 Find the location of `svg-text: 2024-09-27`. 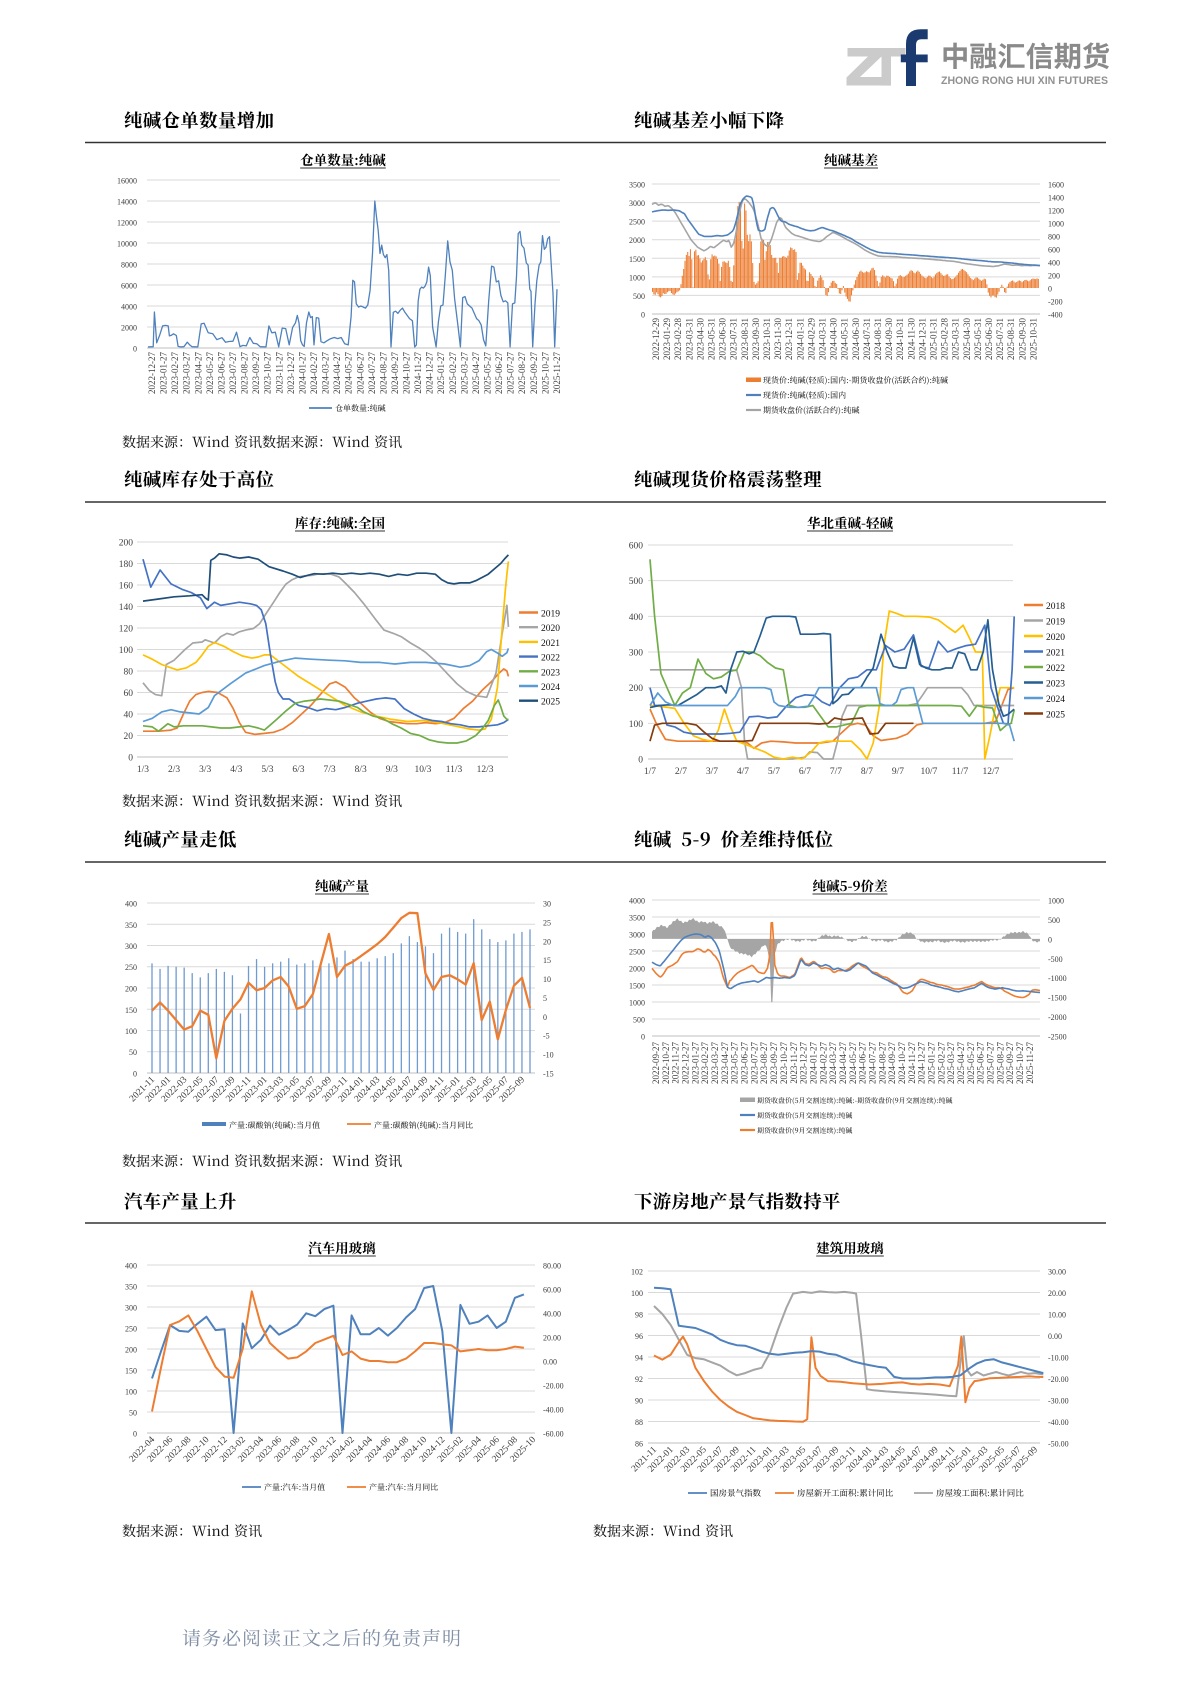

svg-text: 2024-09-27 is located at coordinates (892, 1063).